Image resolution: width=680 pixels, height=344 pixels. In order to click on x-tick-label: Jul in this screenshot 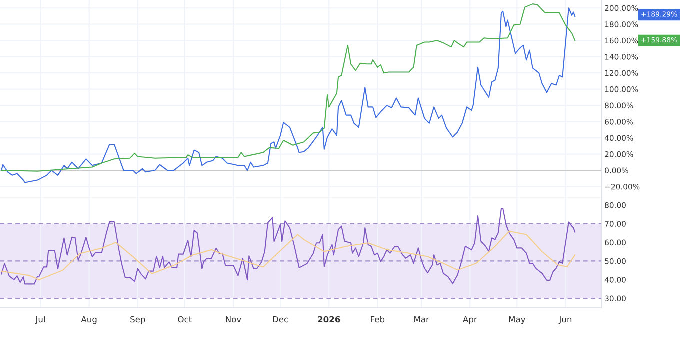, I will do `click(40, 320)`.